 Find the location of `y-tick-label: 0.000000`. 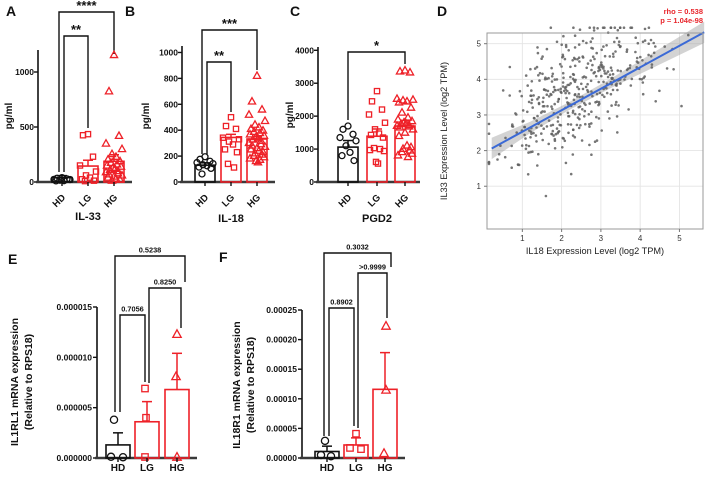

y-tick-label: 0.000000 is located at coordinates (75, 458).